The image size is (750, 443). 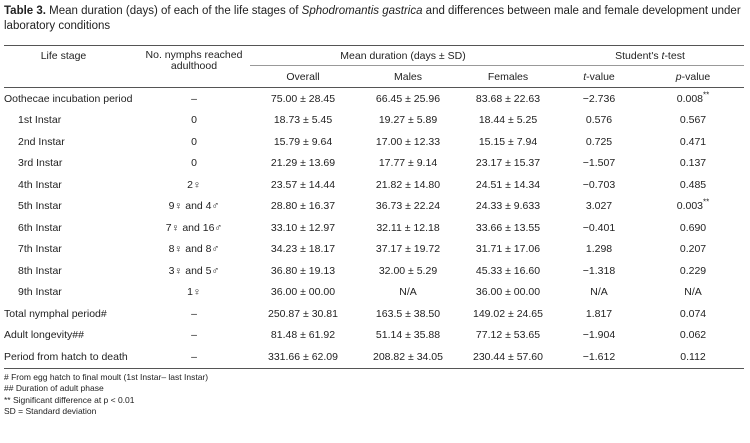 What do you see at coordinates (54, 388) in the screenshot?
I see `footnote: ## Duration of adult phase` at bounding box center [54, 388].